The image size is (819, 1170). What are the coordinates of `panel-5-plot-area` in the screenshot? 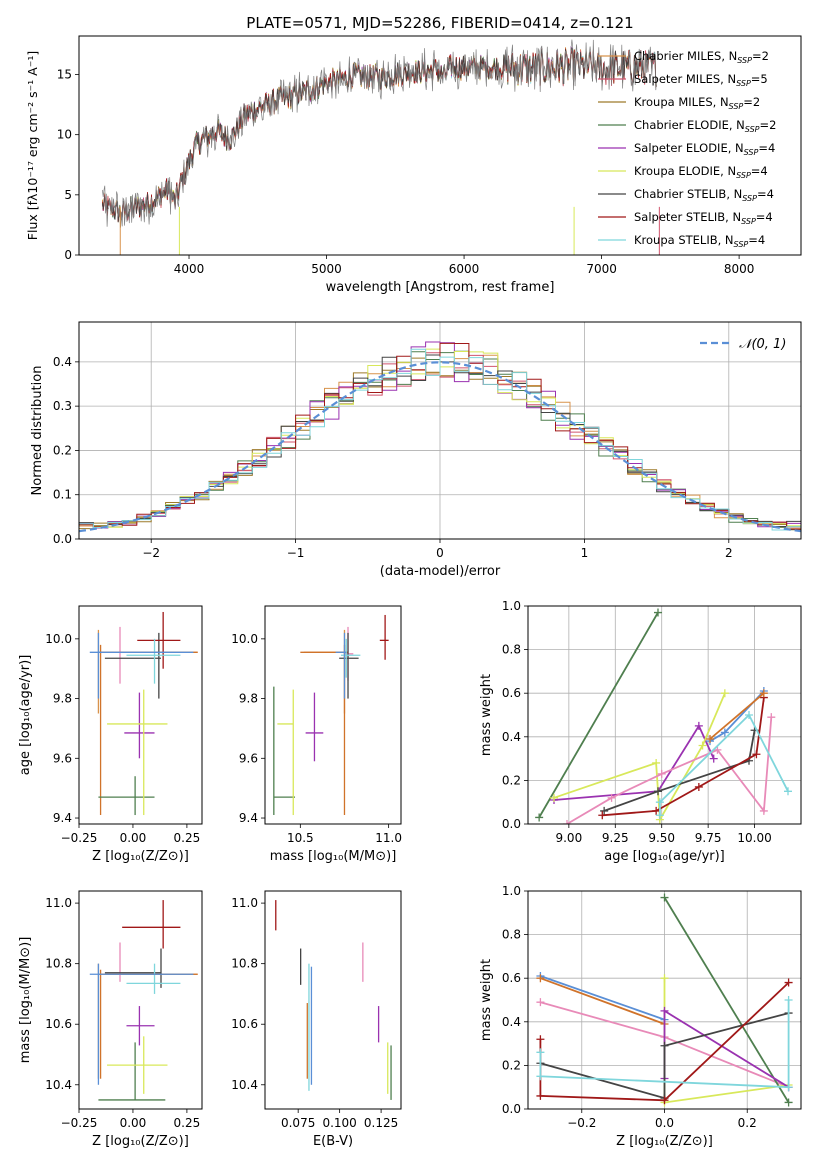 It's located at (143, 1000).